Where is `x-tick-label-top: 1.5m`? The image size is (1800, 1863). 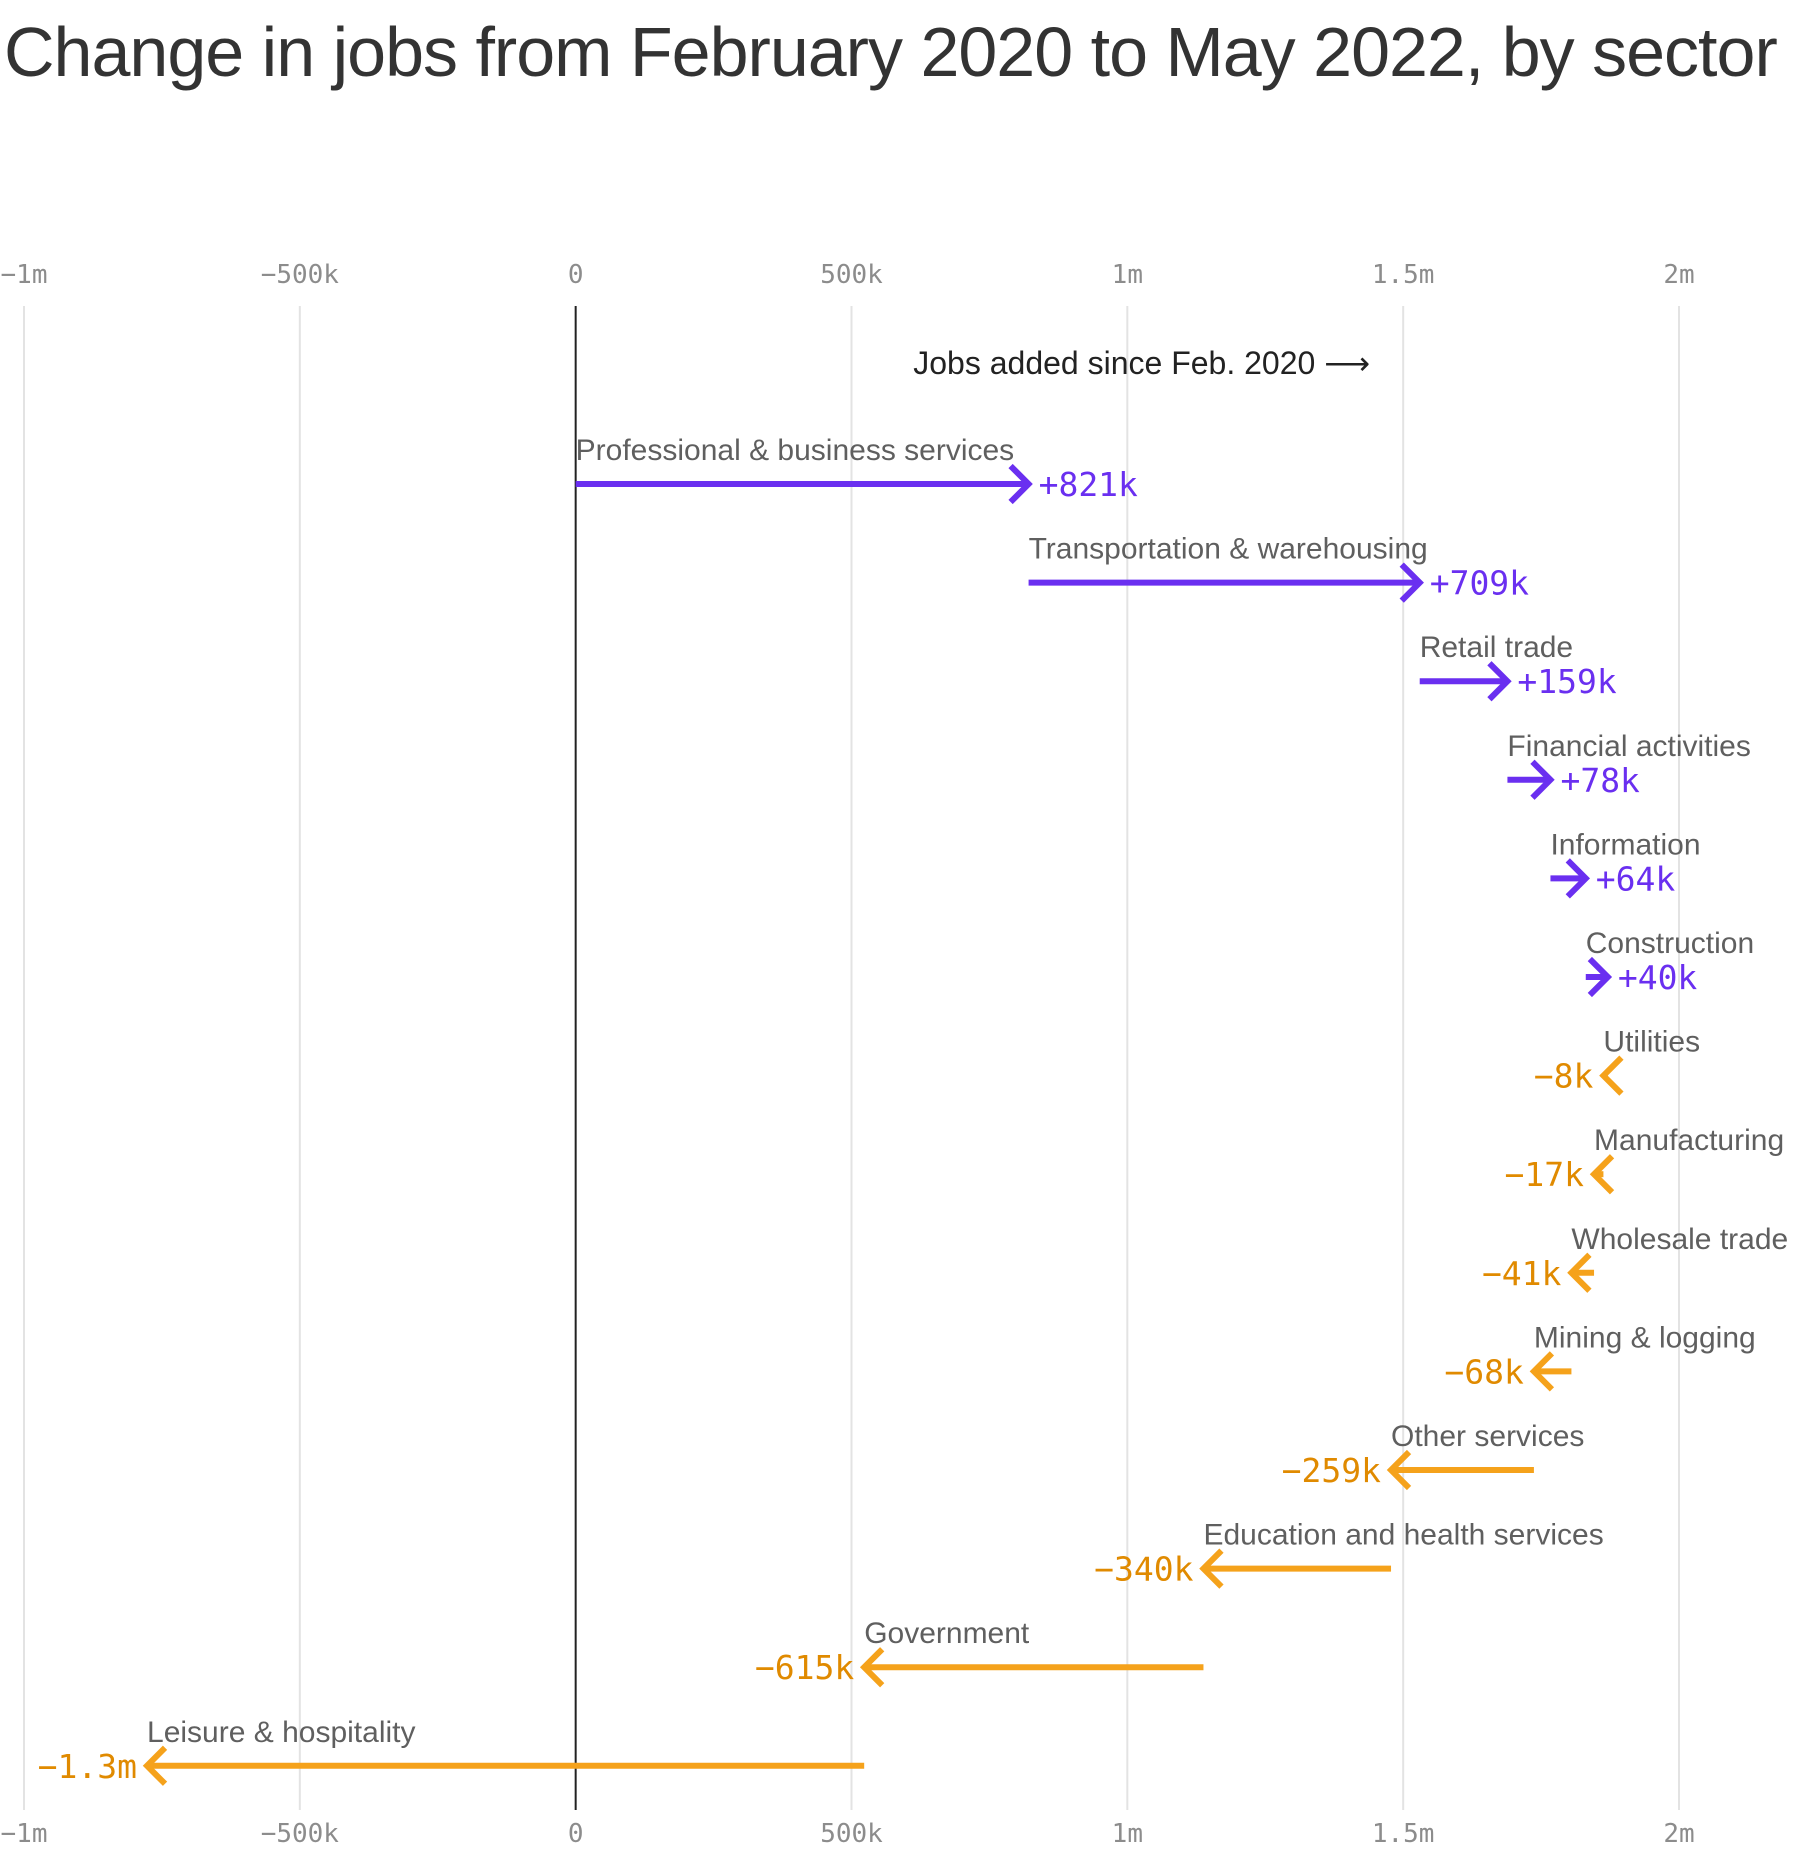
x-tick-label-top: 1.5m is located at coordinates (1403, 275).